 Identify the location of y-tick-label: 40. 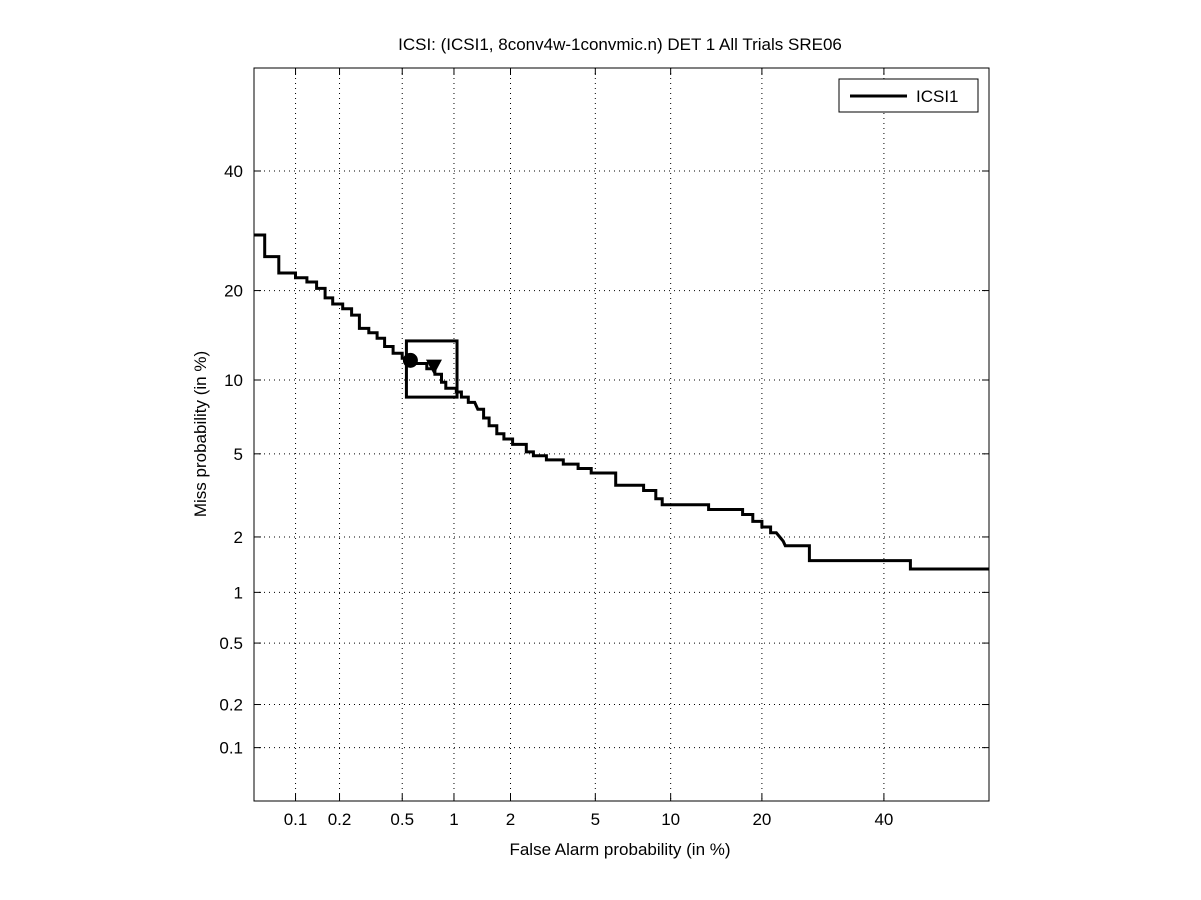
(233, 171).